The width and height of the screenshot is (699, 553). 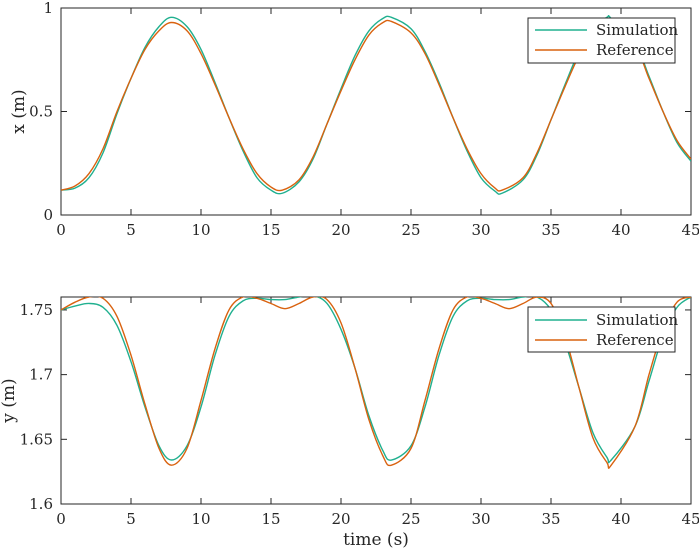 What do you see at coordinates (41, 112) in the screenshot?
I see `y-tick-label: 0.5` at bounding box center [41, 112].